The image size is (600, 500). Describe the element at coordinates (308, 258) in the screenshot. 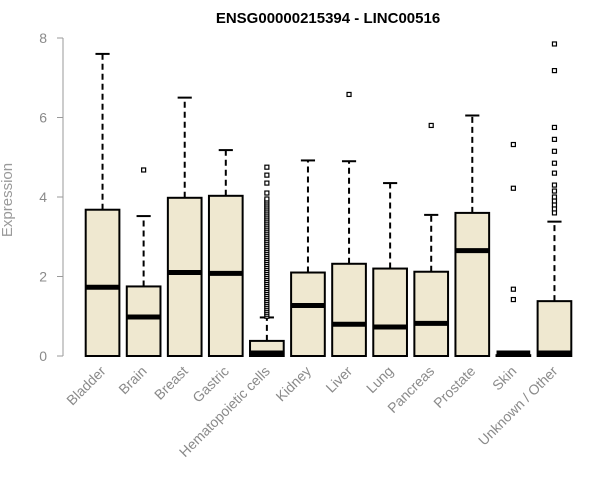

I see `box-kidney` at that location.